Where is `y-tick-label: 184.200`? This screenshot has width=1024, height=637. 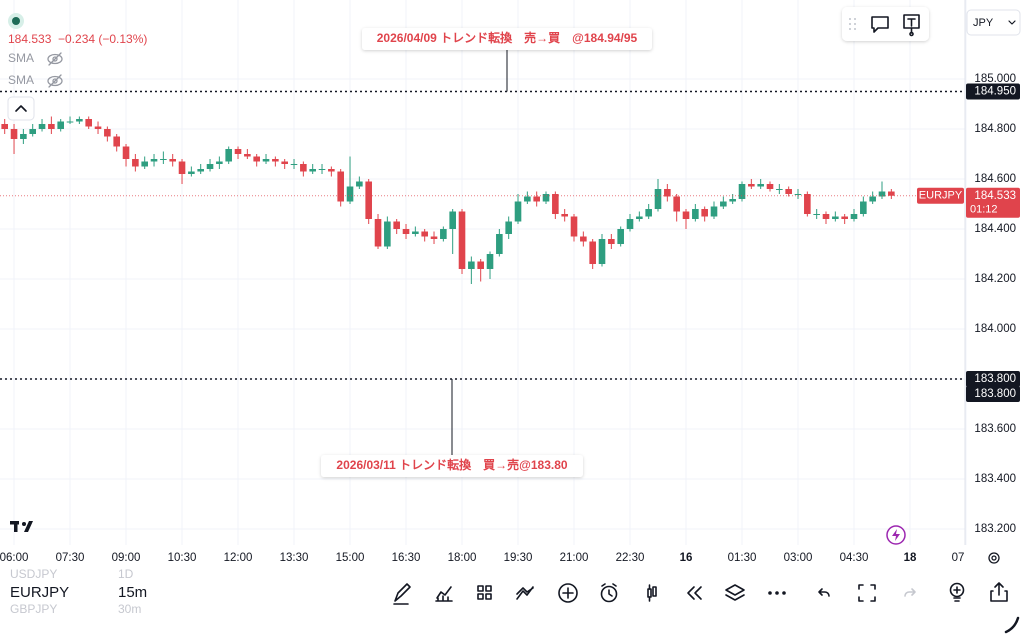
y-tick-label: 184.200 is located at coordinates (995, 279).